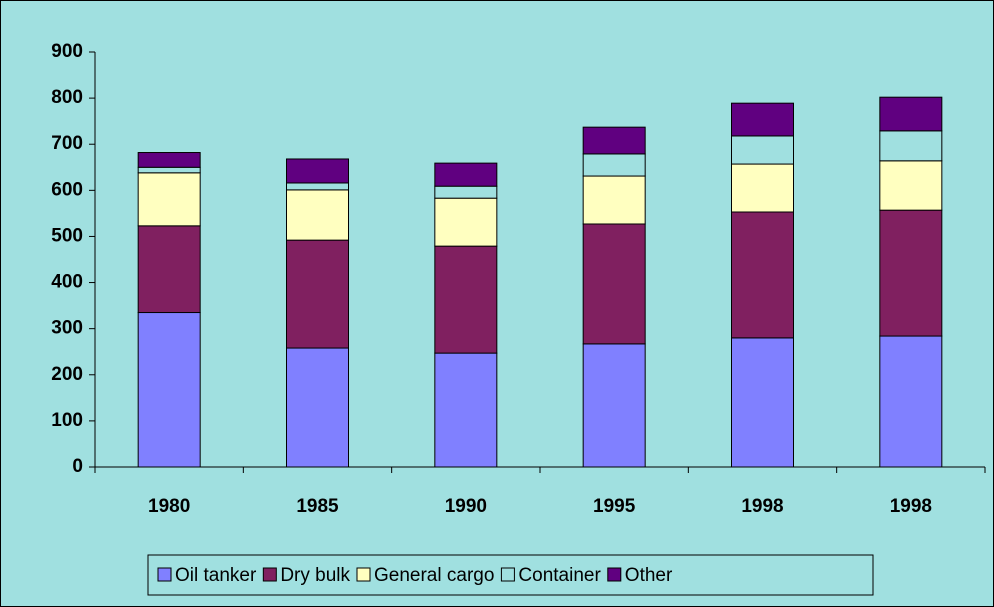  Describe the element at coordinates (67, 97) in the screenshot. I see `y-tick-label: 800` at that location.